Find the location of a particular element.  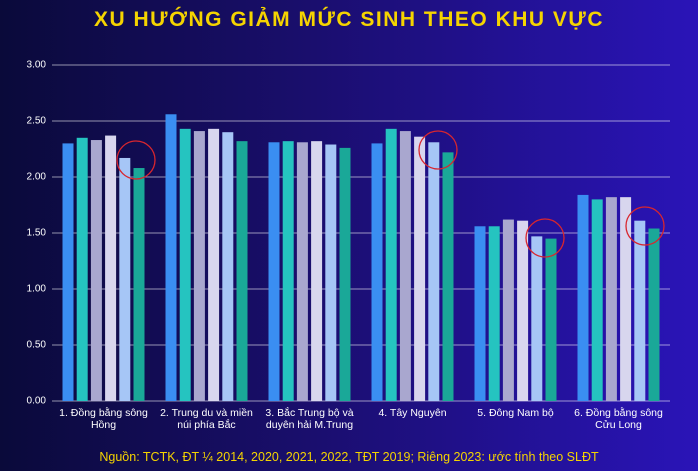

x-tick-label: 2. Trung du và miền núi phía Bắc is located at coordinates (206, 419).